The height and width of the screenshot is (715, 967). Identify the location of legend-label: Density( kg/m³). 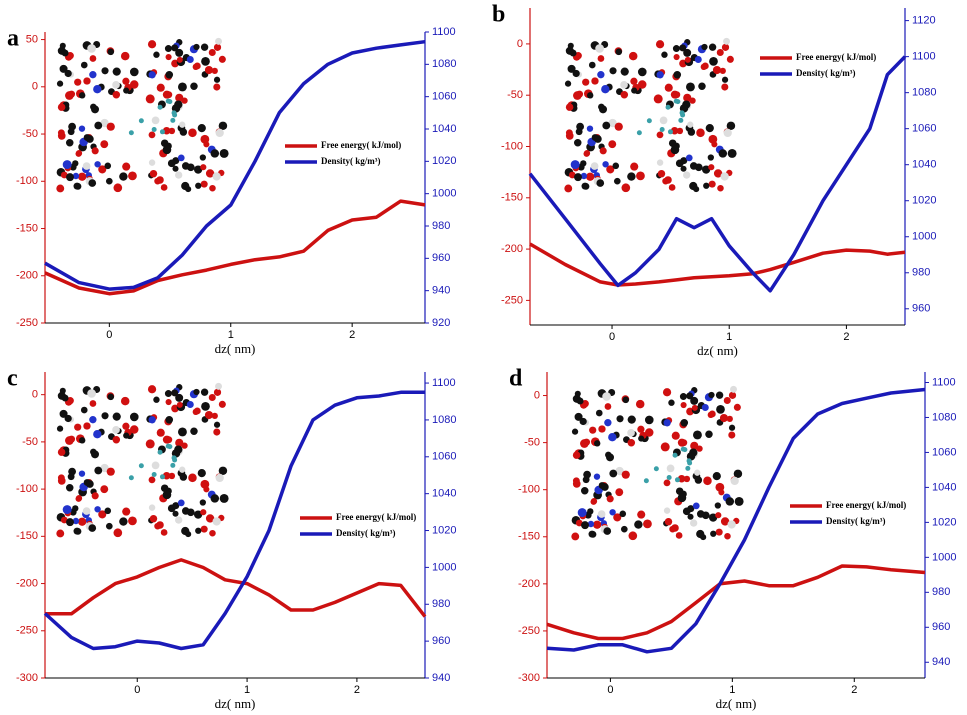
(825, 73).